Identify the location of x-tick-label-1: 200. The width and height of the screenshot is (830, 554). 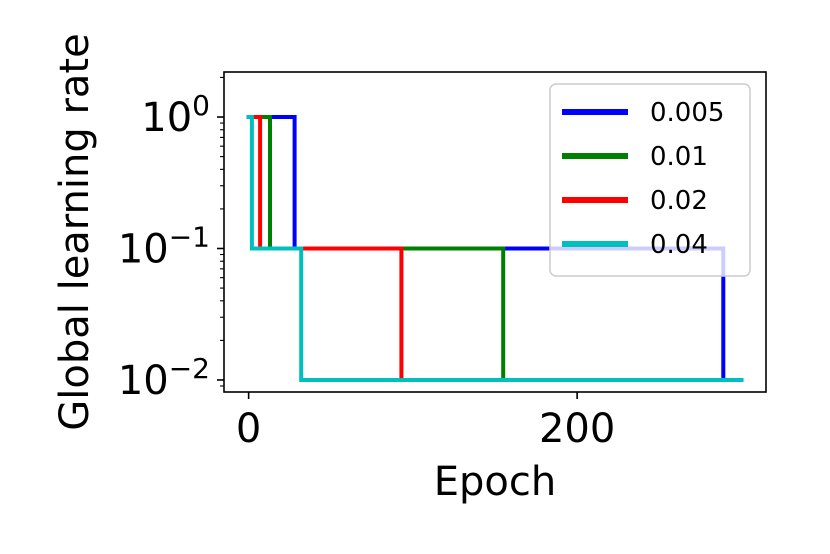
(577, 429).